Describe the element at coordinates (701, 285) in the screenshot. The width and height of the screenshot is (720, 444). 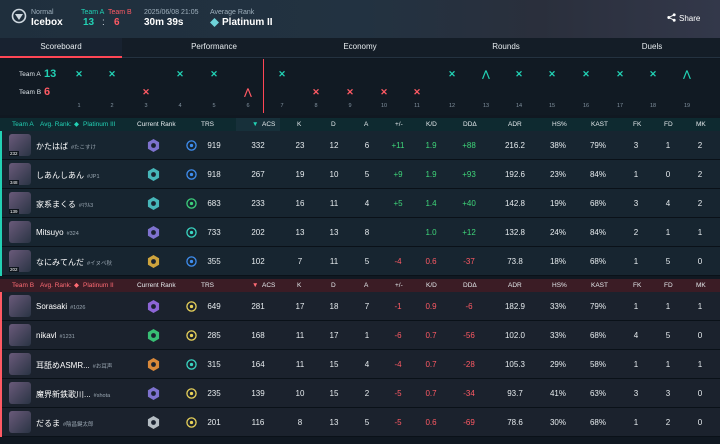
I see `col-mk-b: MK` at that location.